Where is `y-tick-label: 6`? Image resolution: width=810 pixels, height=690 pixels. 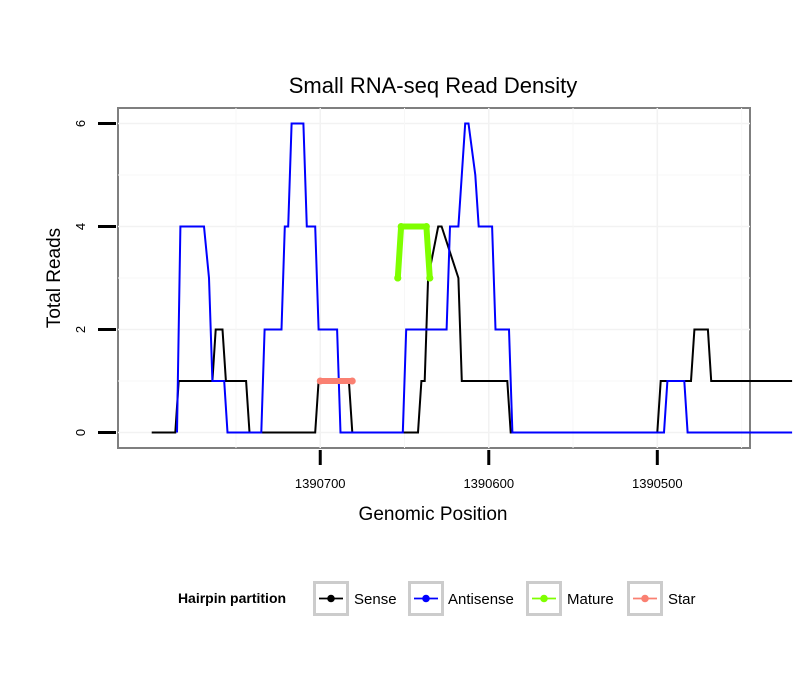
y-tick-label: 6 is located at coordinates (80, 123).